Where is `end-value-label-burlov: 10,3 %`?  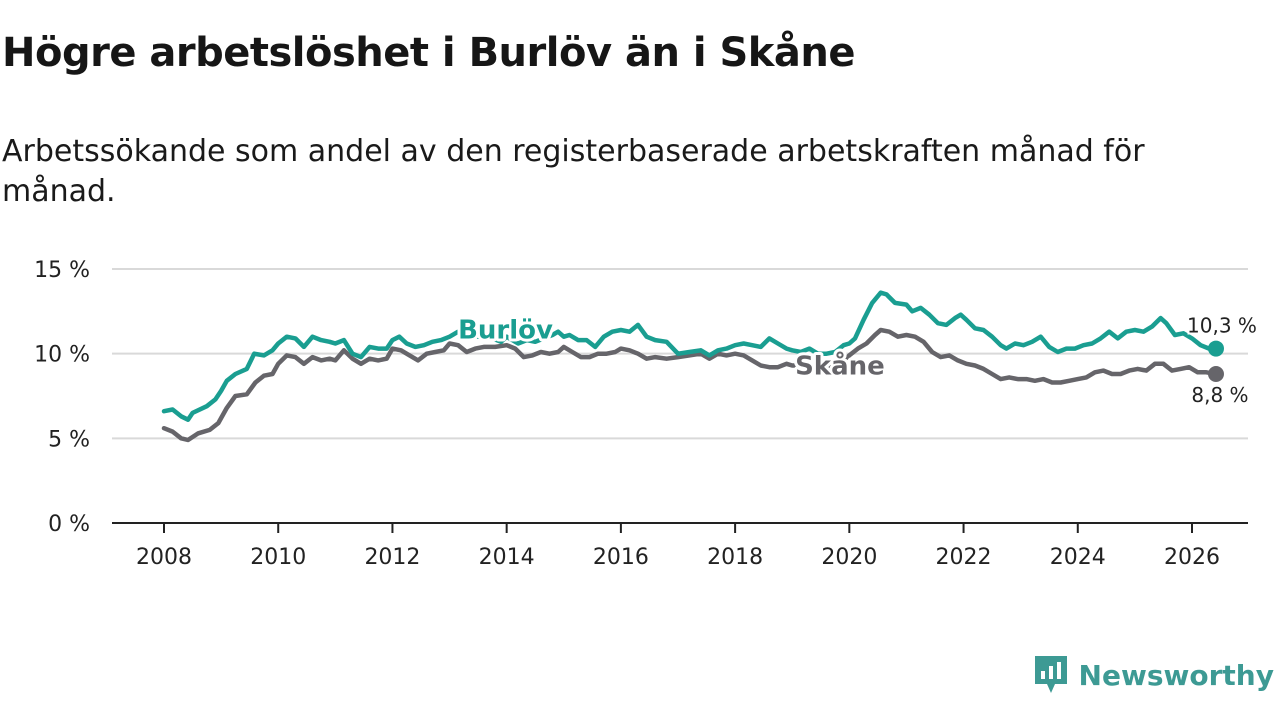
end-value-label-burlov: 10,3 % is located at coordinates (1222, 326).